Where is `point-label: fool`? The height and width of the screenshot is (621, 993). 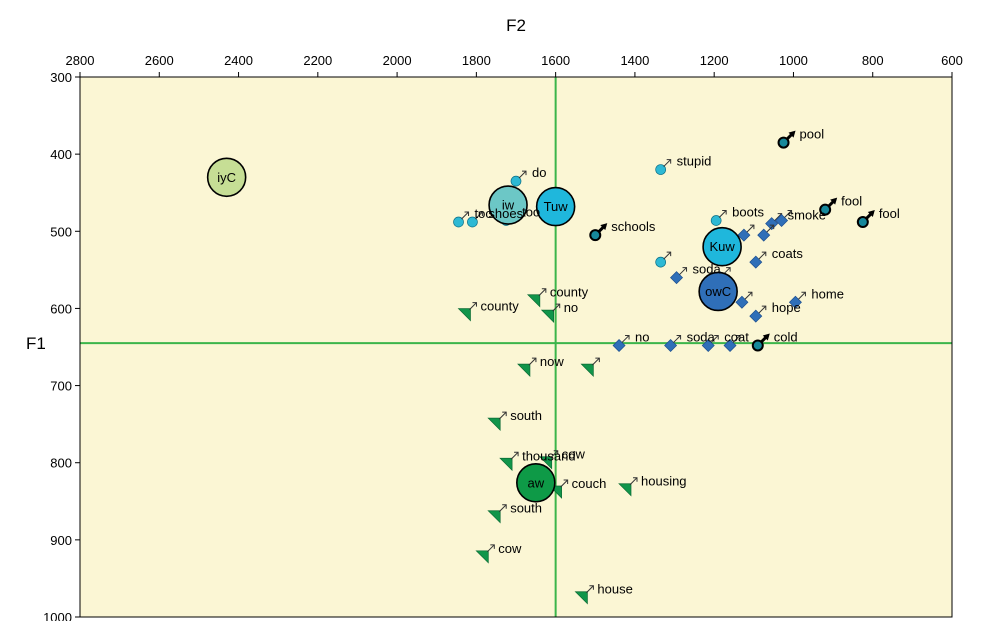
point-label: fool is located at coordinates (851, 201).